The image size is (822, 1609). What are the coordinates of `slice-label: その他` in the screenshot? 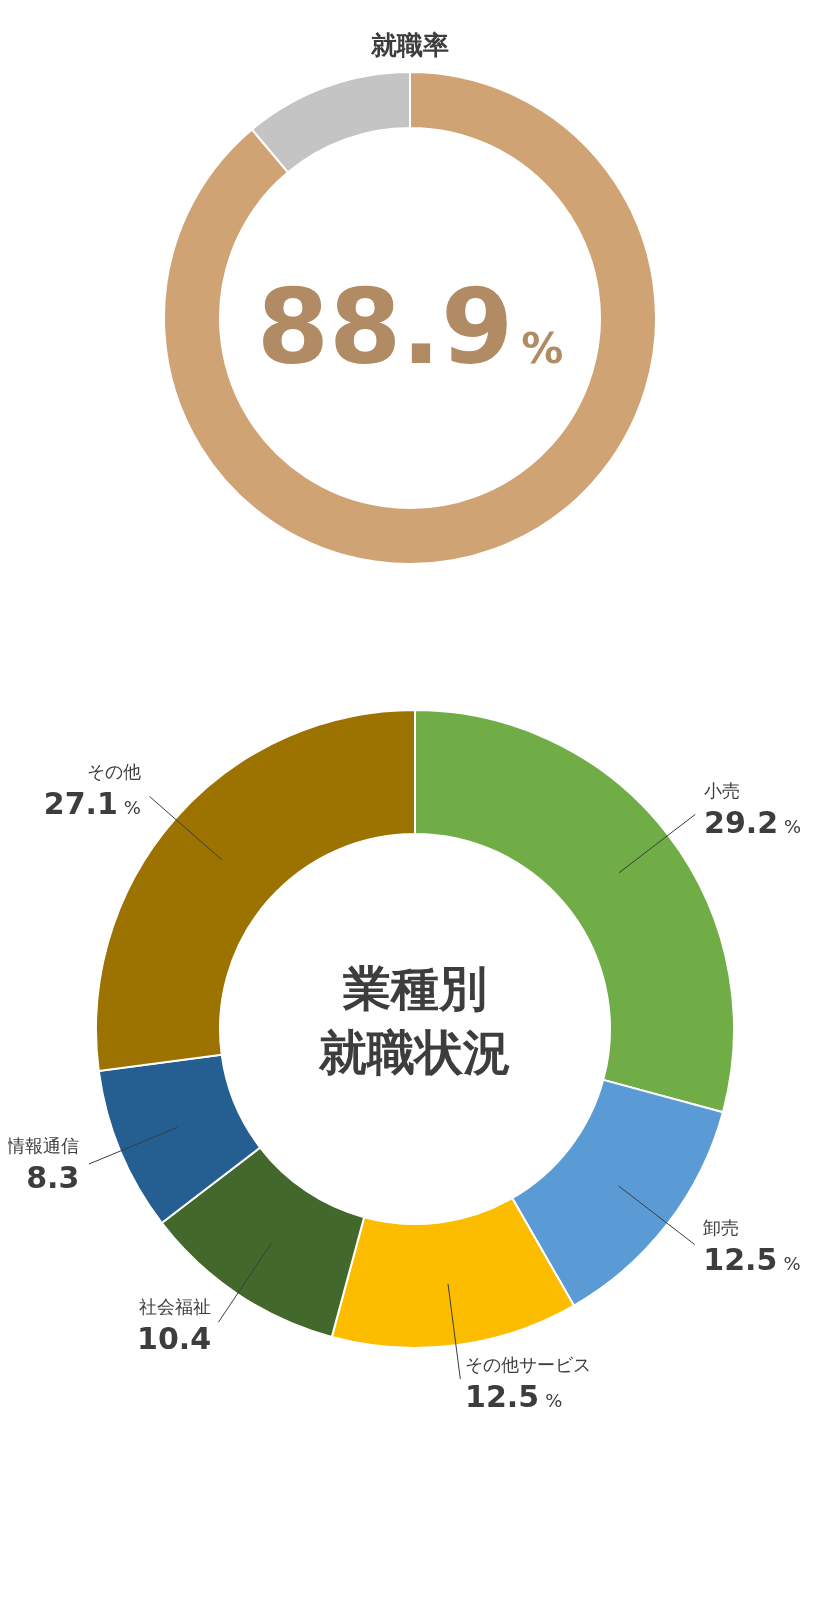 It's located at (113, 772).